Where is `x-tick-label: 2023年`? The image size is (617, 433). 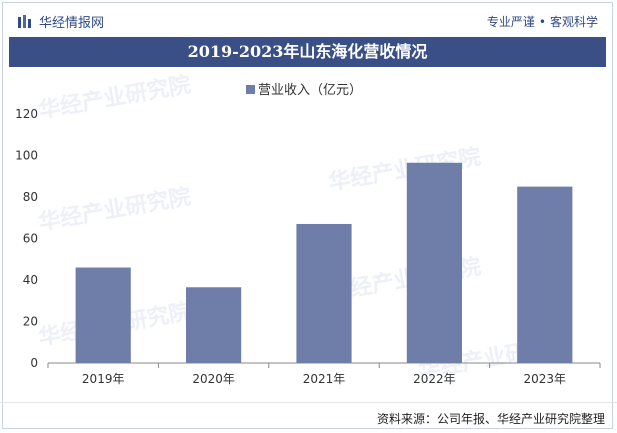 x-tick-label: 2023年 is located at coordinates (545, 379).